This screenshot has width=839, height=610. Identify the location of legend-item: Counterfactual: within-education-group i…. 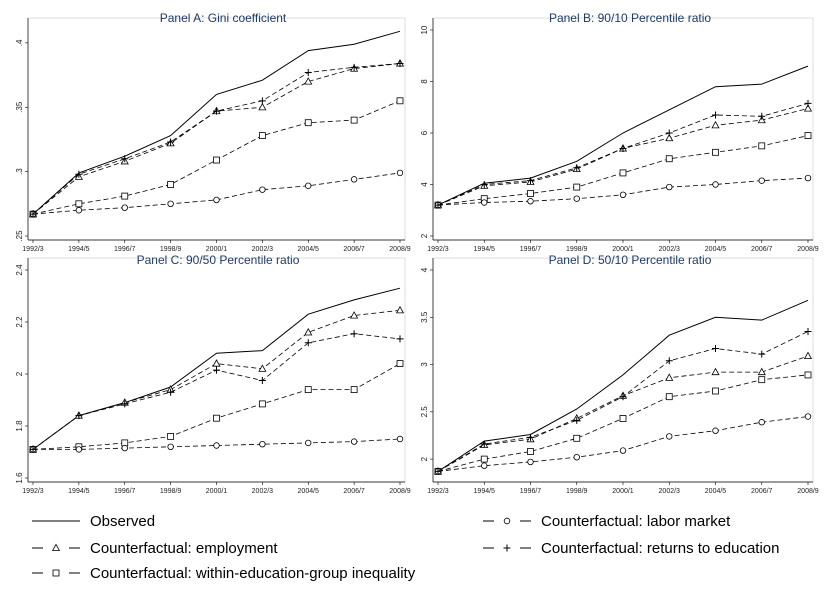
(224, 573).